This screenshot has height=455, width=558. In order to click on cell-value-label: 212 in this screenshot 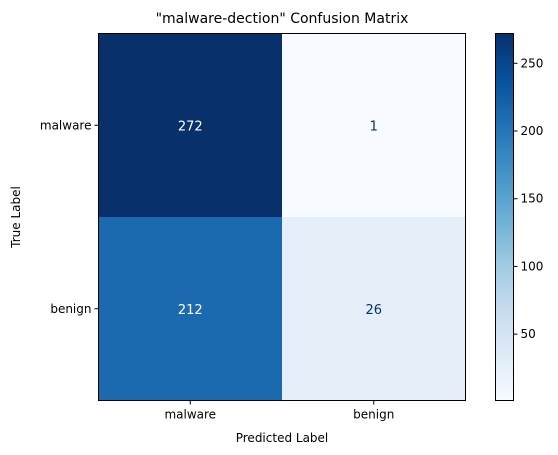, I will do `click(190, 310)`.